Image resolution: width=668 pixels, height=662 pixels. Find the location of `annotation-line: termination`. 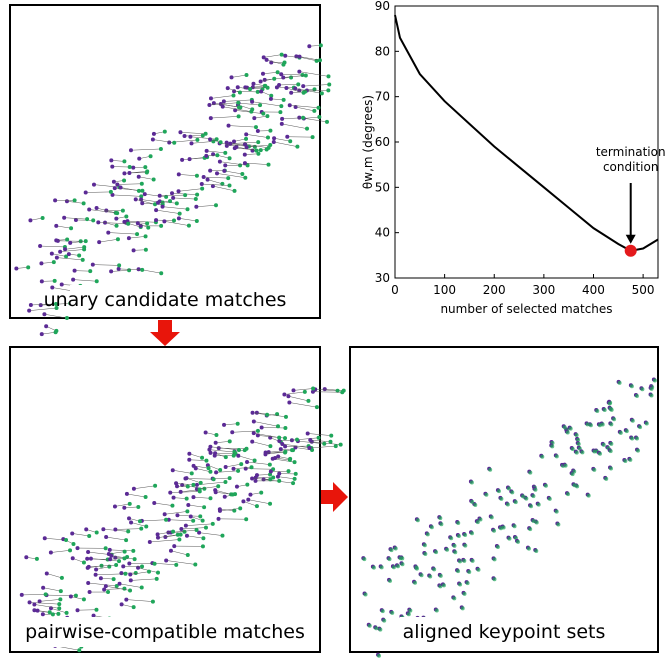

annotation-line: termination is located at coordinates (631, 152).